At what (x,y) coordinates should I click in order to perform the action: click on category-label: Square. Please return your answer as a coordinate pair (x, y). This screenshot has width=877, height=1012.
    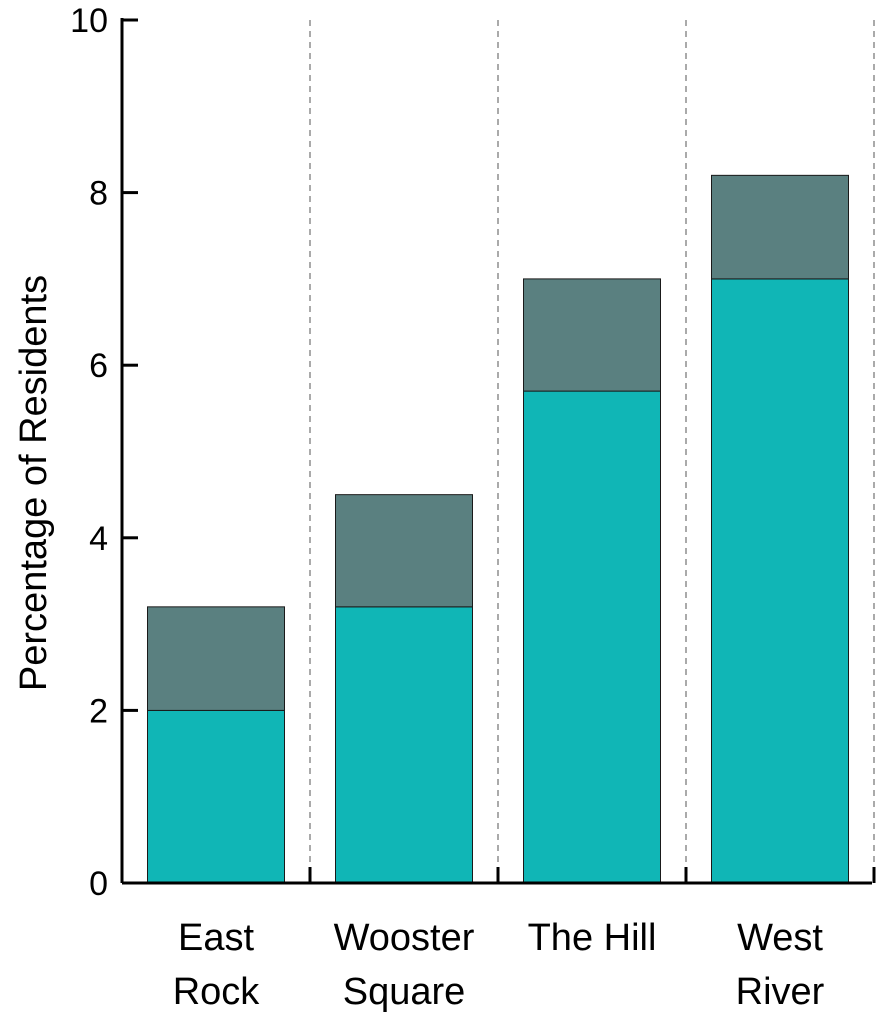
    Looking at the image, I should click on (404, 991).